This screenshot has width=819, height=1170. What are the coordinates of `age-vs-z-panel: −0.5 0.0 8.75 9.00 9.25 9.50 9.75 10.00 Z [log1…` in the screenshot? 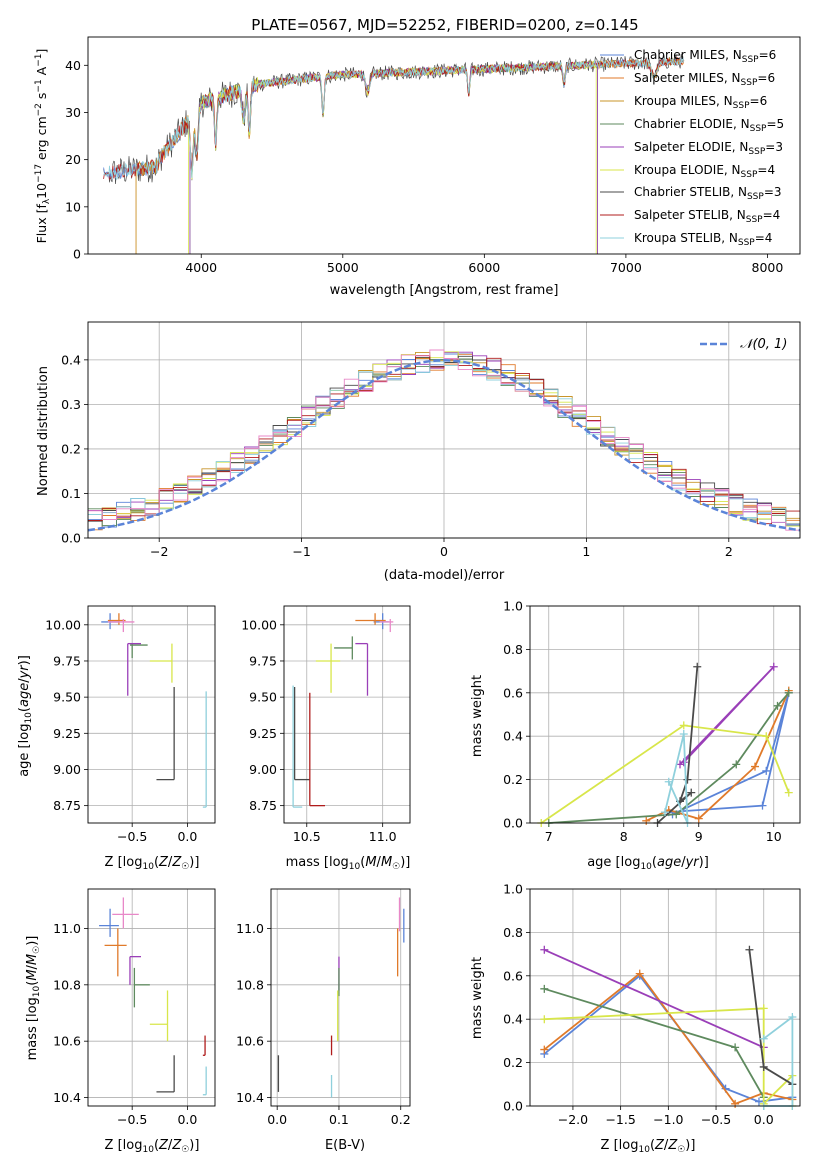 It's located at (116, 738).